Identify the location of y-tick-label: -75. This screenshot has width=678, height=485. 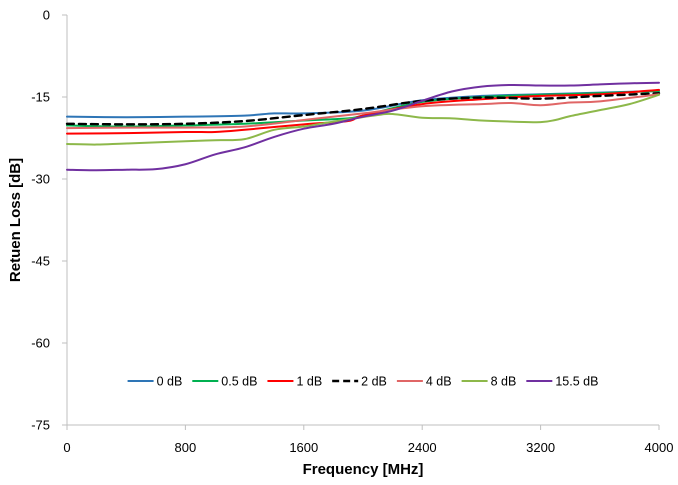
(40, 425).